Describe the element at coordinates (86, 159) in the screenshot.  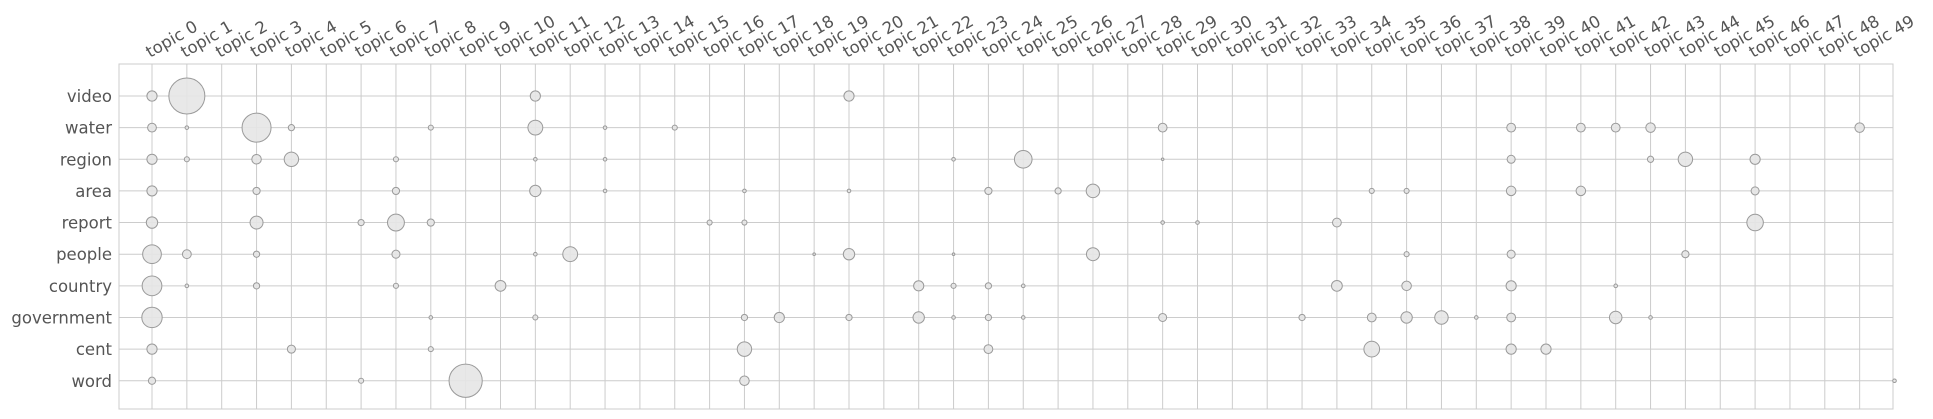
I see `y-tick-label: region` at that location.